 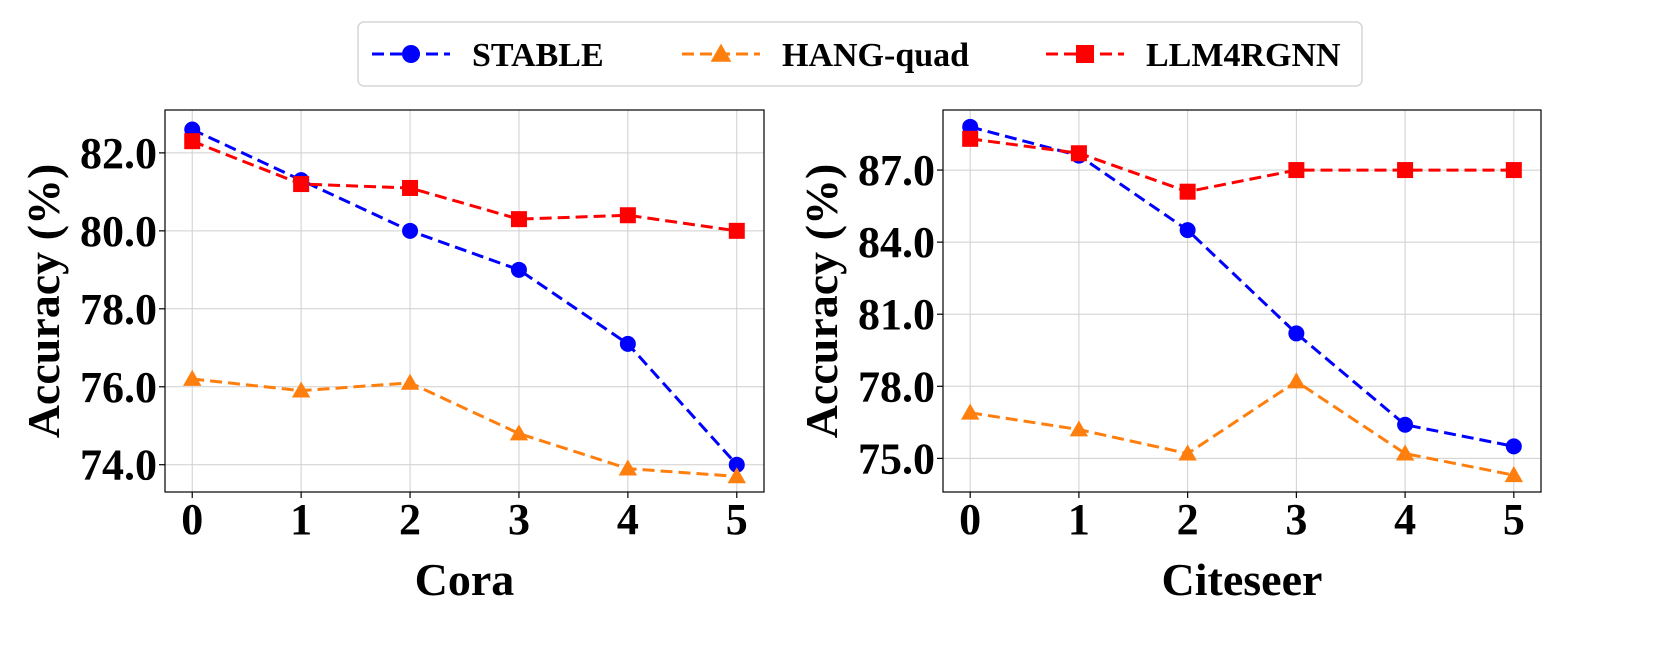 I want to click on legend: STABLE HANG-quad LLM4RGNN, so click(x=860, y=54).